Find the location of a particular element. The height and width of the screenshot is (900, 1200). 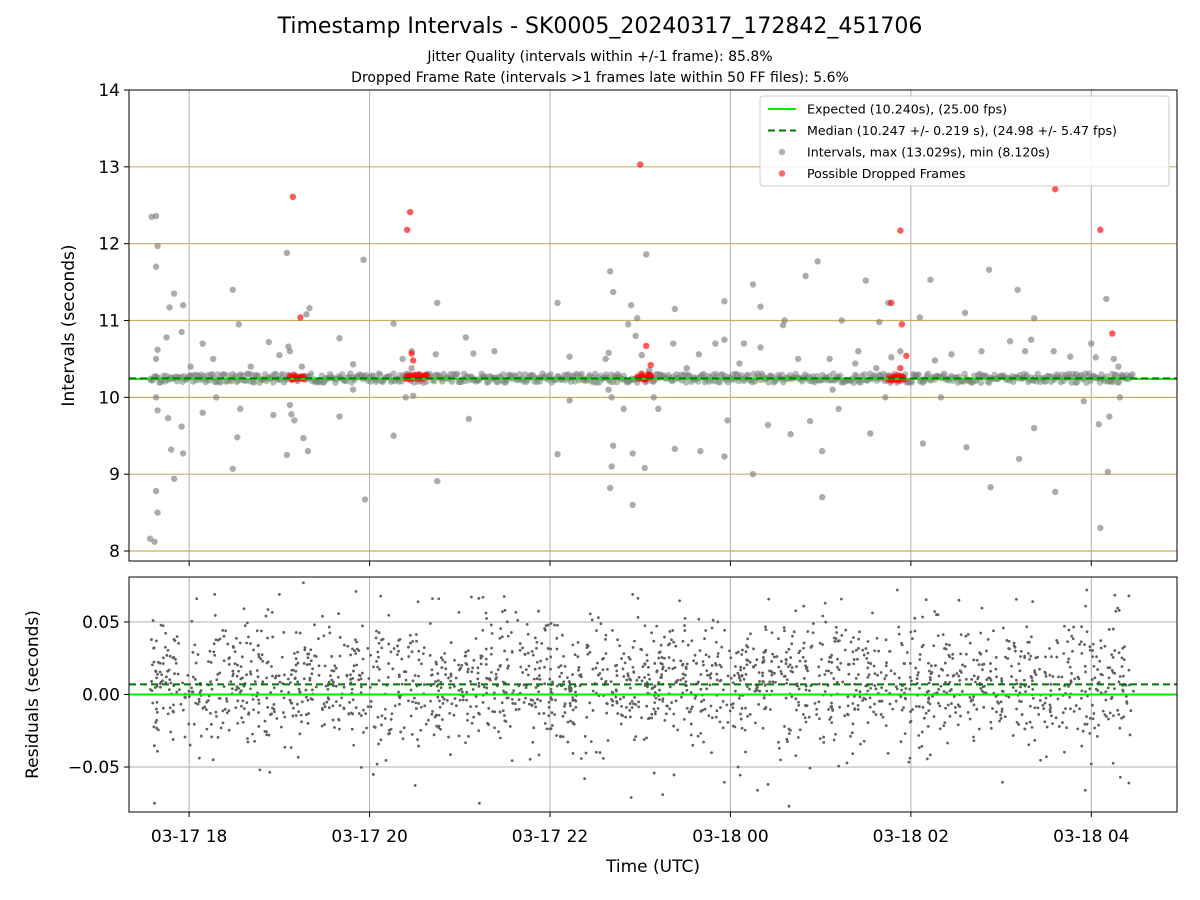

top-y-tick-label: 11 is located at coordinates (109, 322).